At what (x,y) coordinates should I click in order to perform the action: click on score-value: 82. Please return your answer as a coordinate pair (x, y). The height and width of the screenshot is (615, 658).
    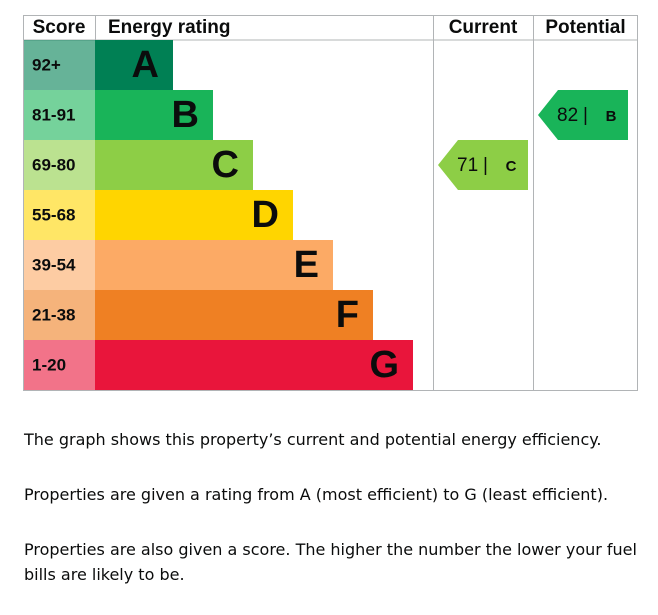
    Looking at the image, I should click on (567, 115).